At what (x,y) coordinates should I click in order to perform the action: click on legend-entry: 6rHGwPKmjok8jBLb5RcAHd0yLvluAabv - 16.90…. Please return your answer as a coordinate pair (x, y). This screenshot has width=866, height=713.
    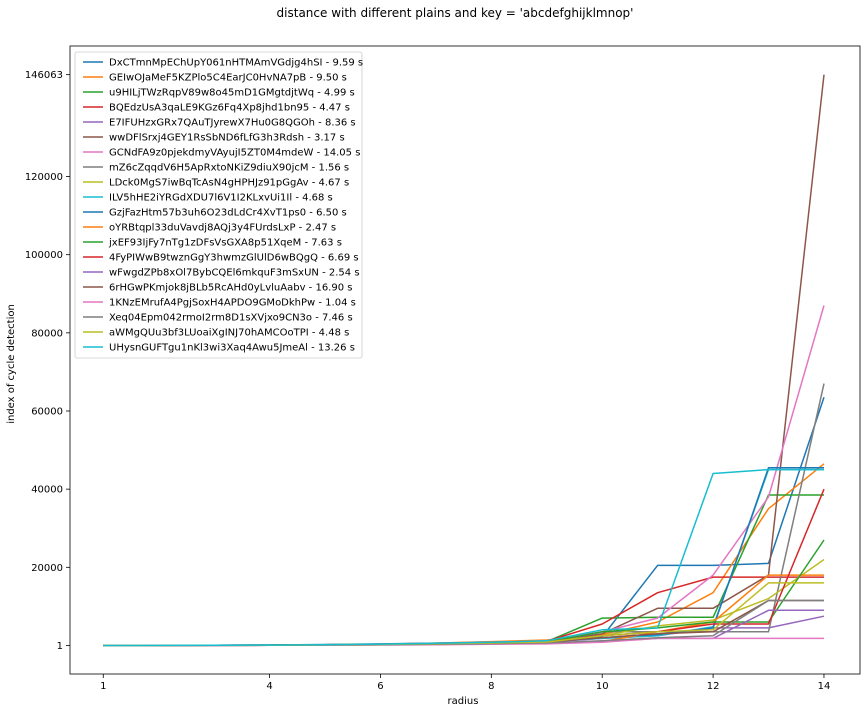
    Looking at the image, I should click on (230, 288).